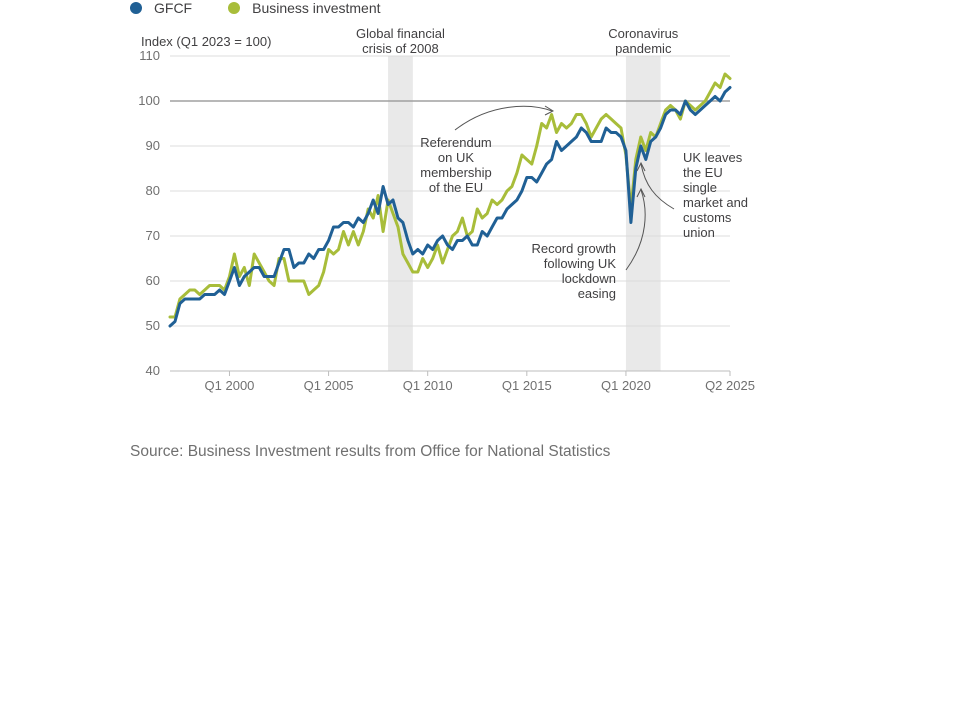  I want to click on annotation-line: the EU, so click(703, 172).